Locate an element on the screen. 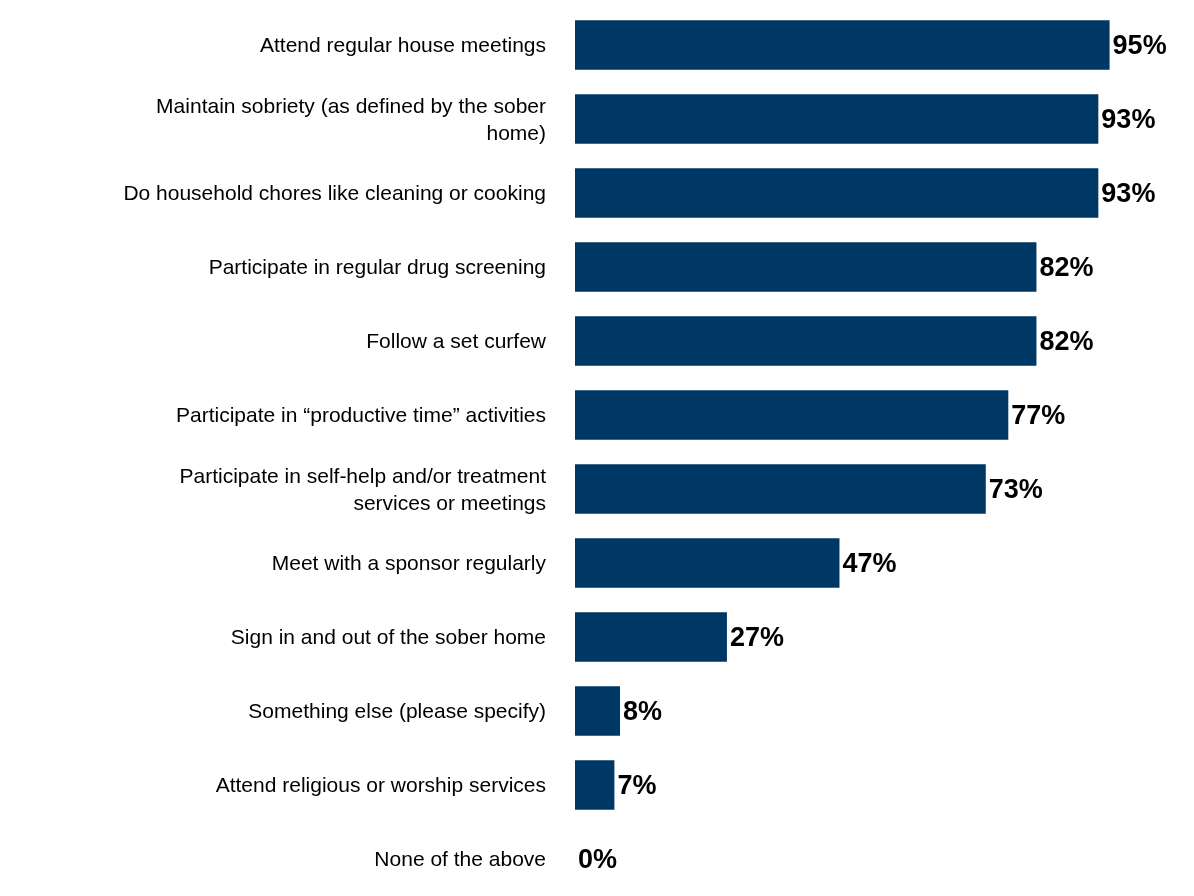 The height and width of the screenshot is (896, 1194). data-label: 47% is located at coordinates (869, 563).